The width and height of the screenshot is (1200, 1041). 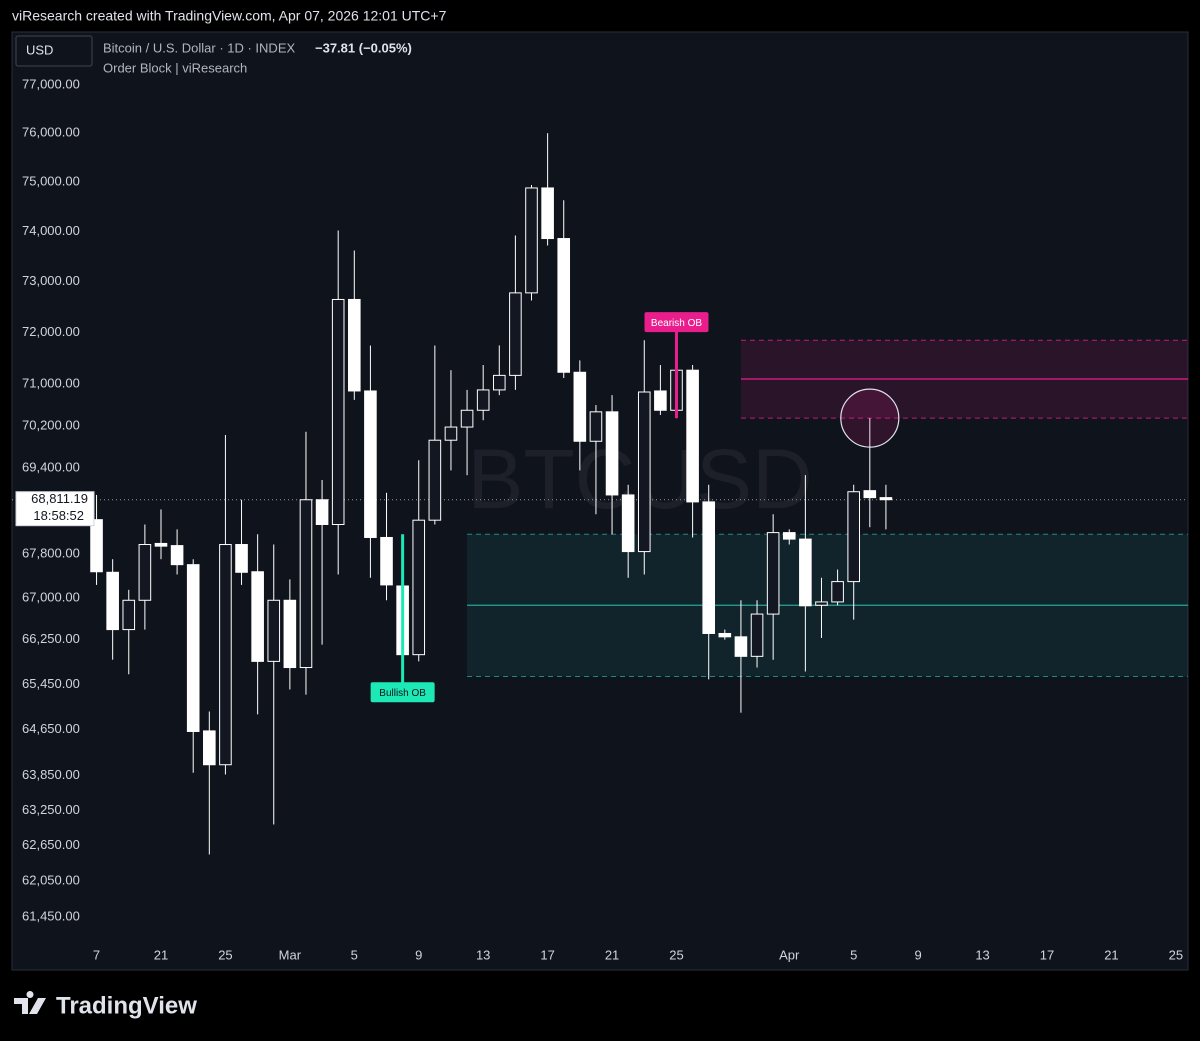 What do you see at coordinates (51, 774) in the screenshot?
I see `y-tick-label: 63,850.00` at bounding box center [51, 774].